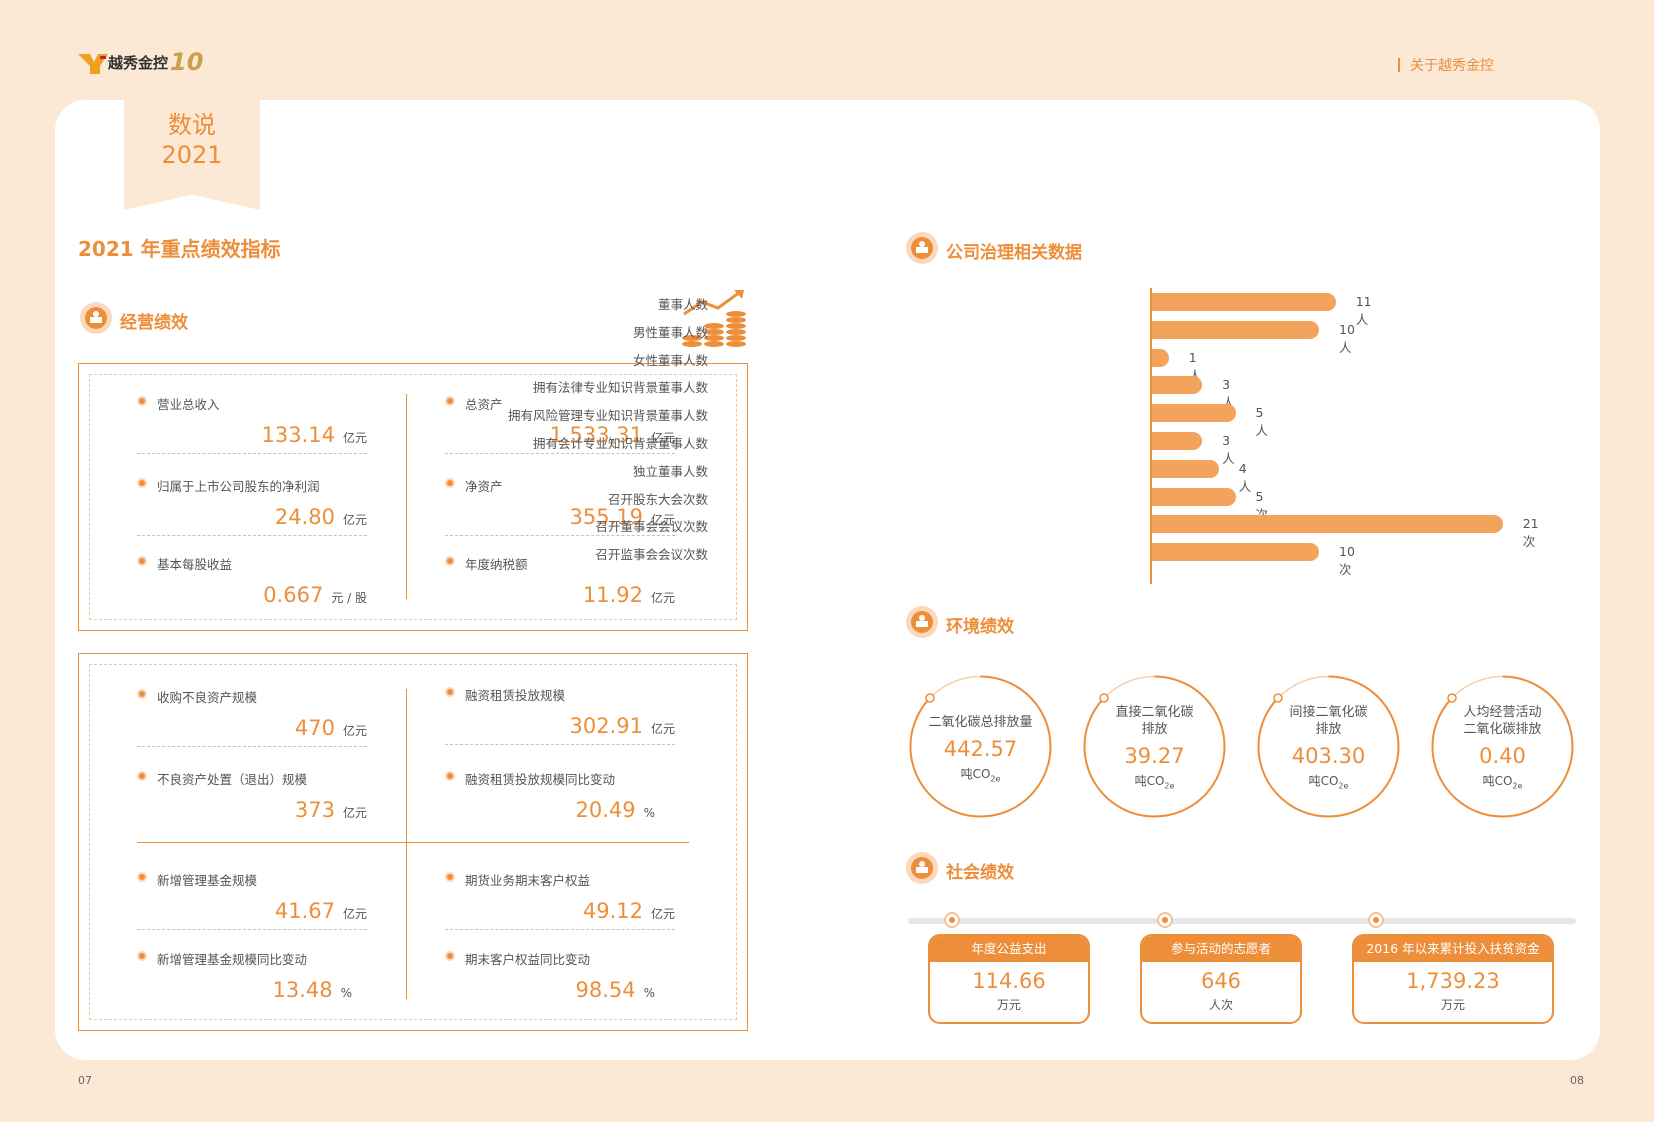 This screenshot has height=1122, width=1654. I want to click on env-label: 直接二氧化碳 排放, so click(1154, 721).